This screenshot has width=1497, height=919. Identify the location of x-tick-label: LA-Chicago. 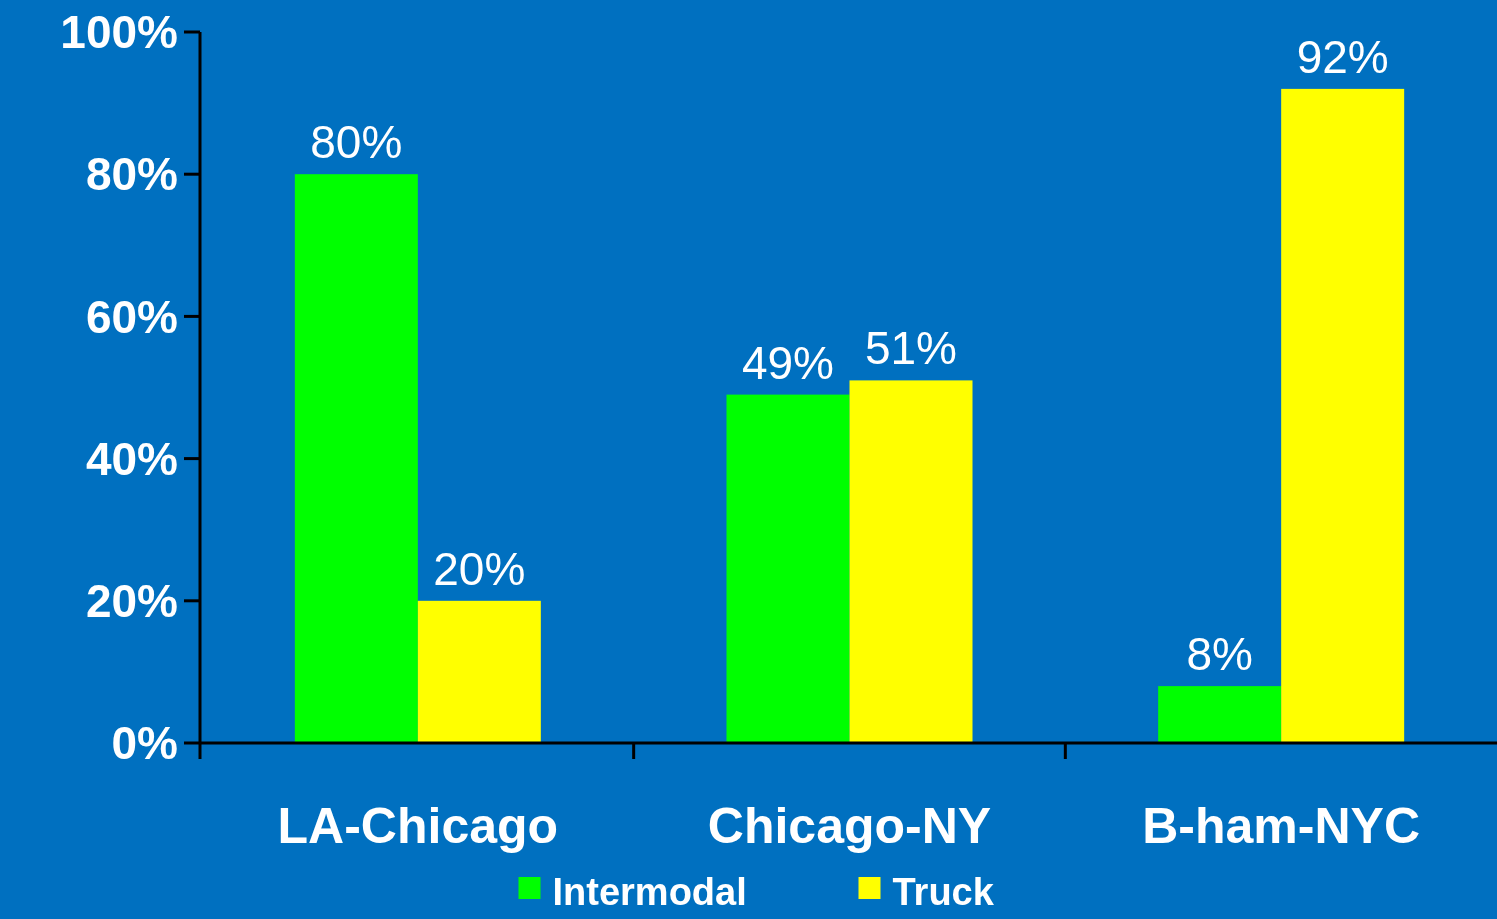
(418, 826).